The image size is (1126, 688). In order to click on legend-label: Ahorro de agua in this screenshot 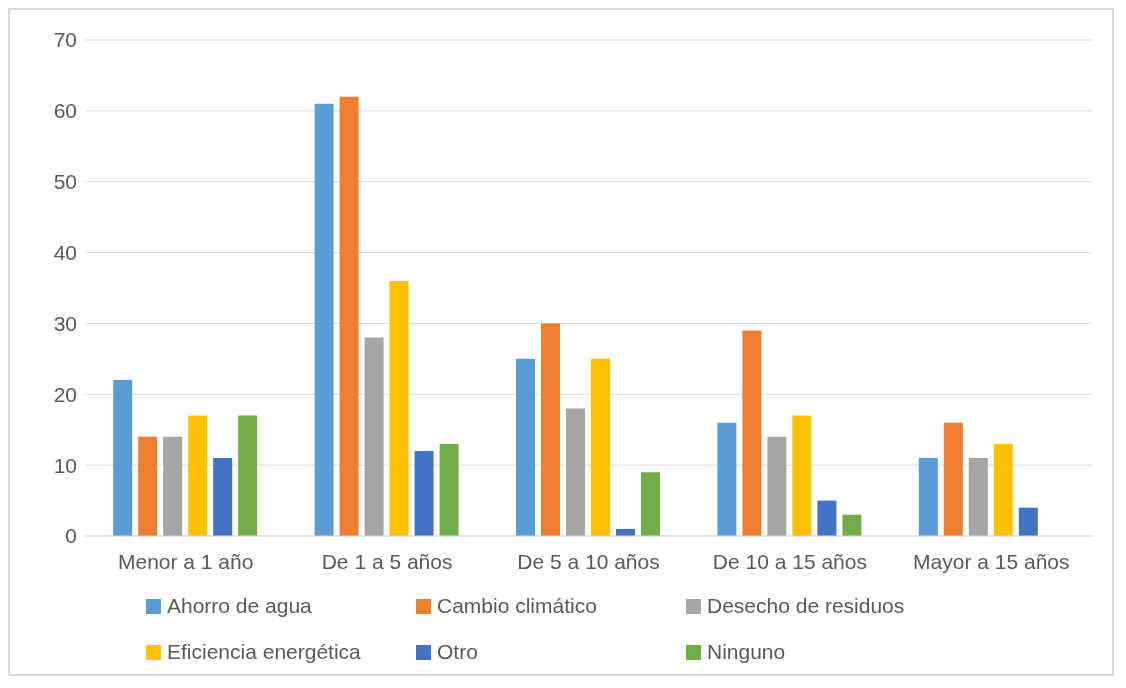, I will do `click(239, 606)`.